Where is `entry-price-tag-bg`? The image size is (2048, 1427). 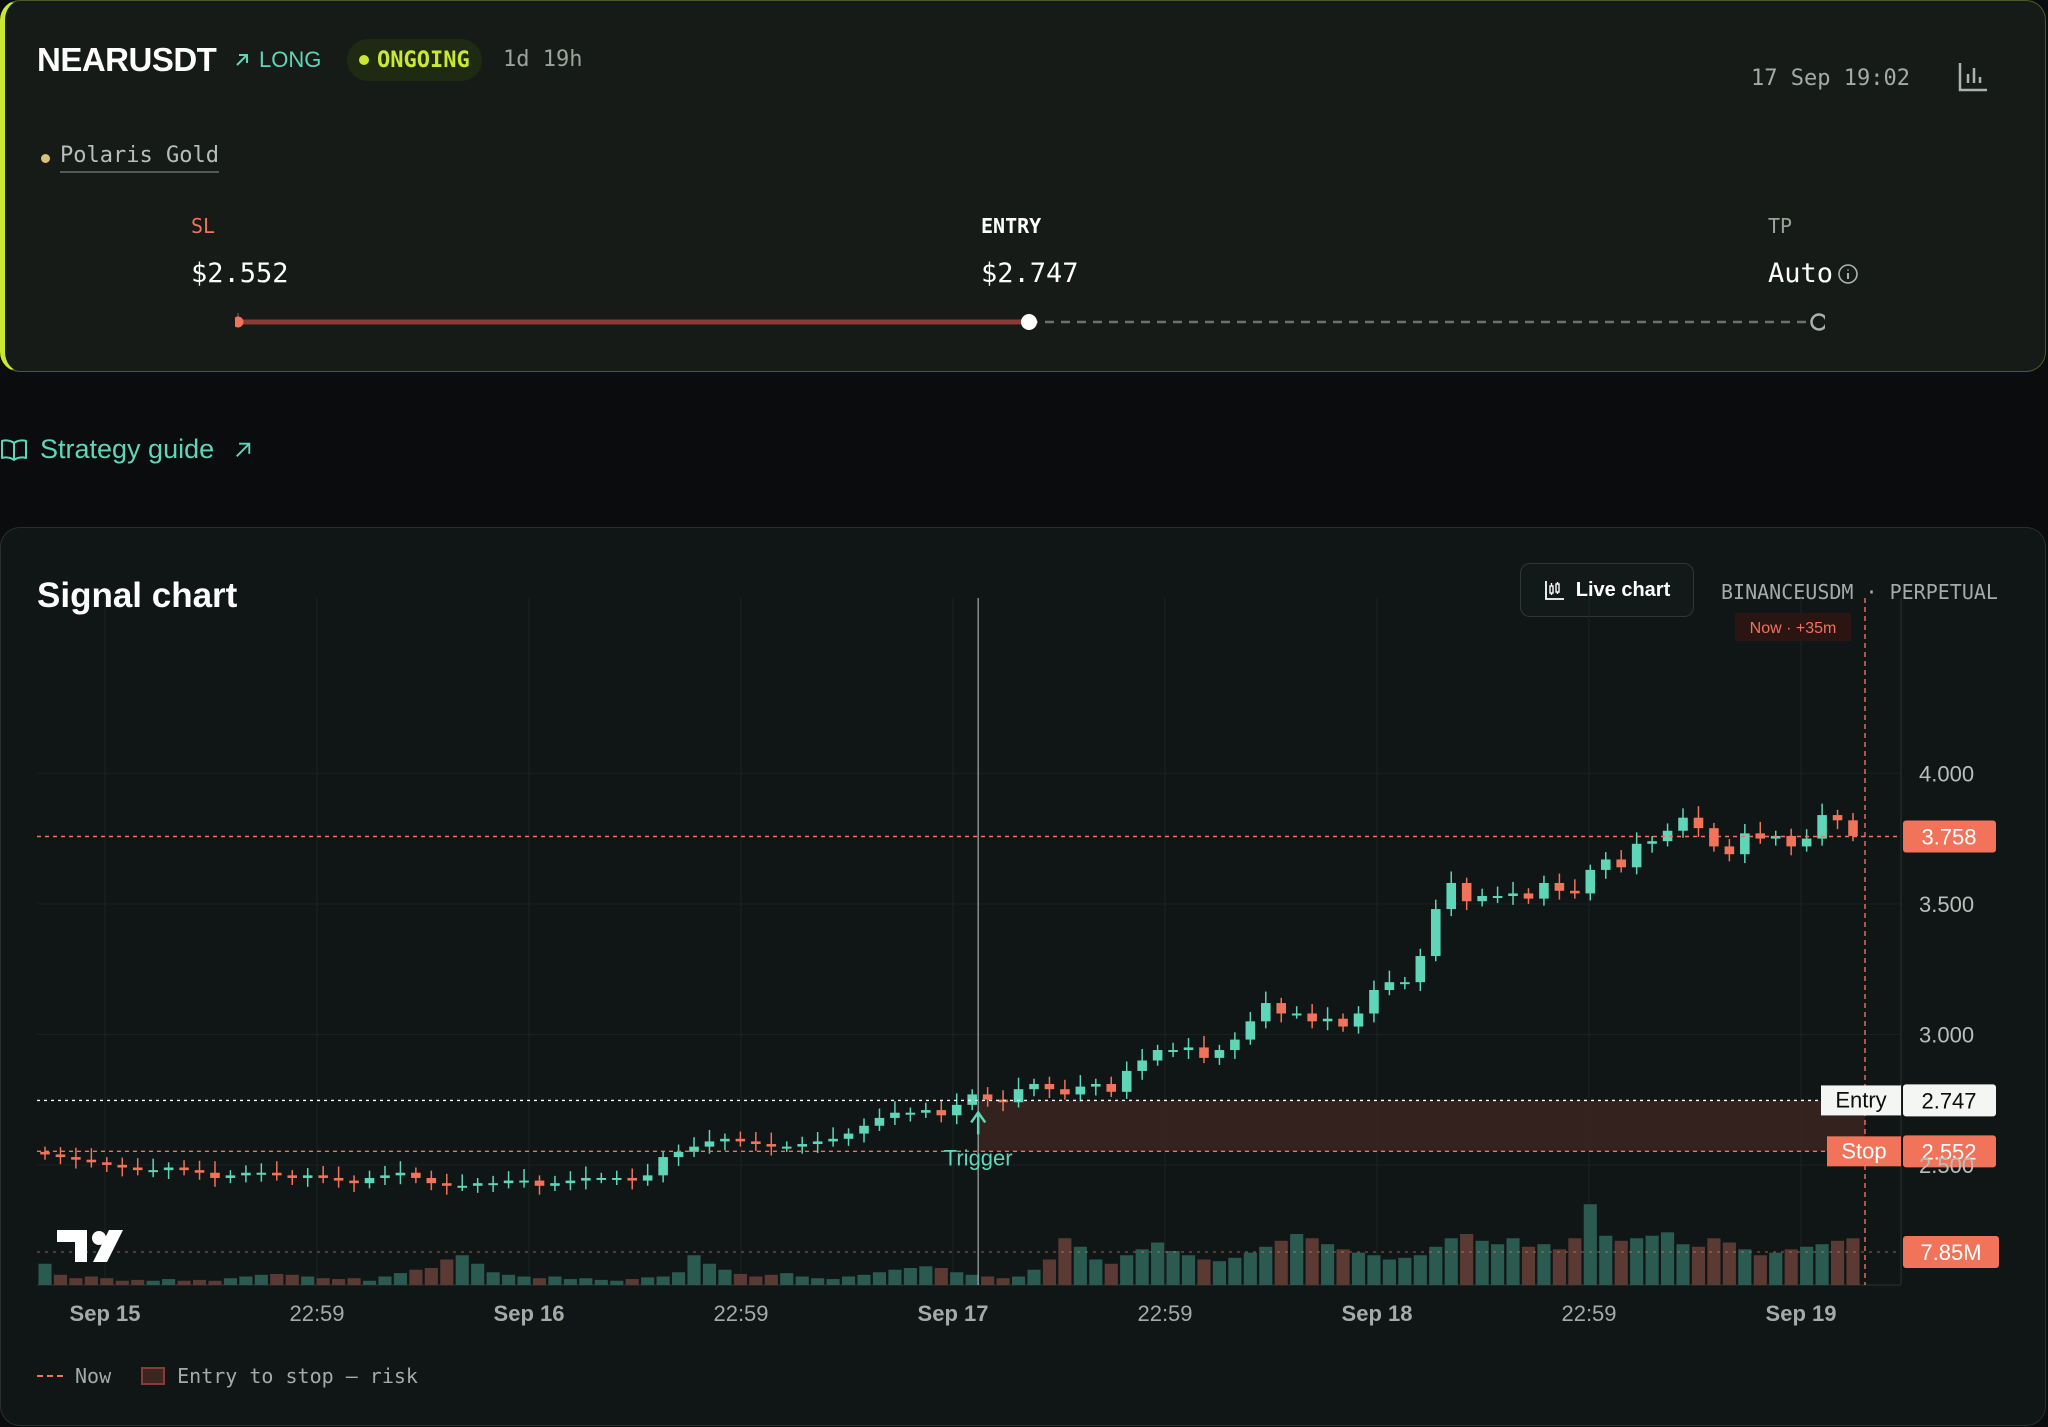 entry-price-tag-bg is located at coordinates (1949, 1100).